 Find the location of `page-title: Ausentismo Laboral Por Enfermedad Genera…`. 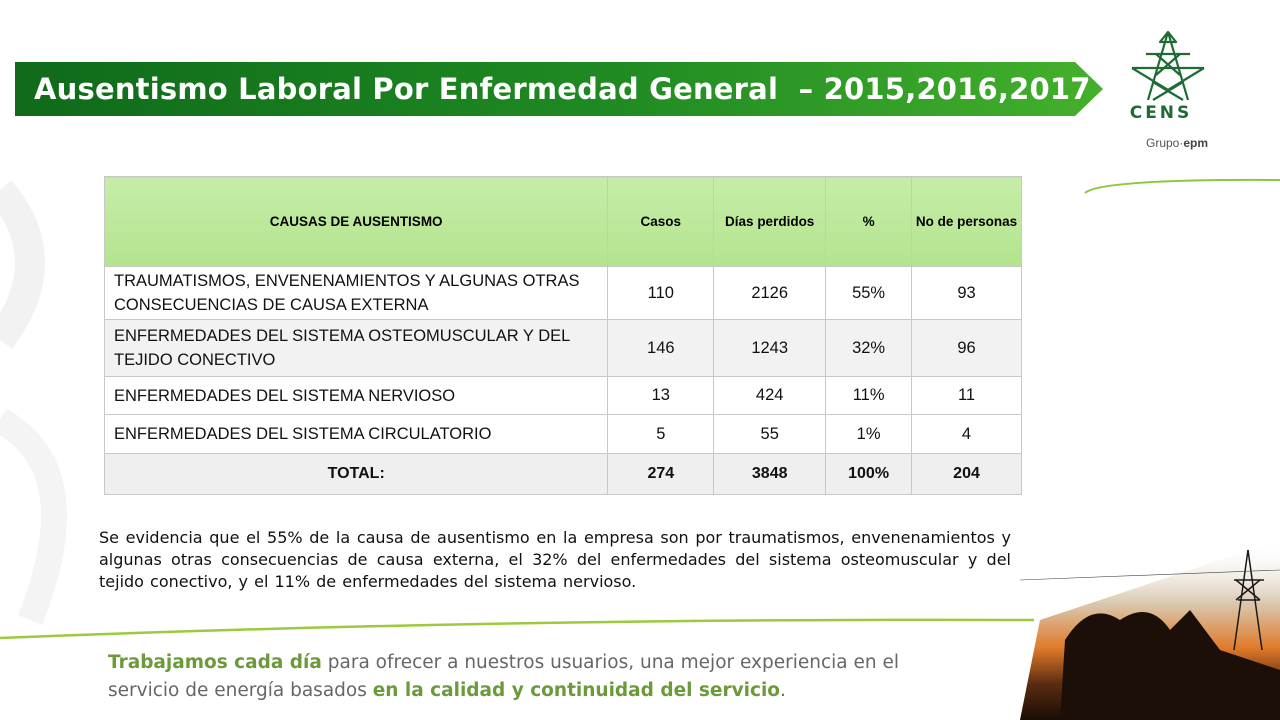

page-title: Ausentismo Laboral Por Enfermedad Genera… is located at coordinates (562, 89).